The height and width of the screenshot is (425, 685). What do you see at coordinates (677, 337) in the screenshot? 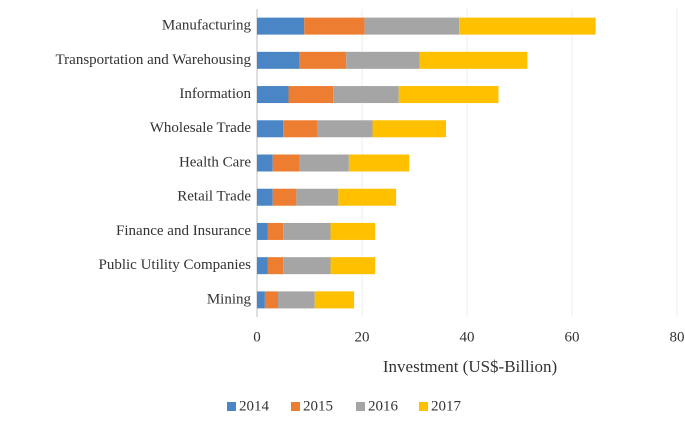
I see `x-tick-label: 80` at bounding box center [677, 337].